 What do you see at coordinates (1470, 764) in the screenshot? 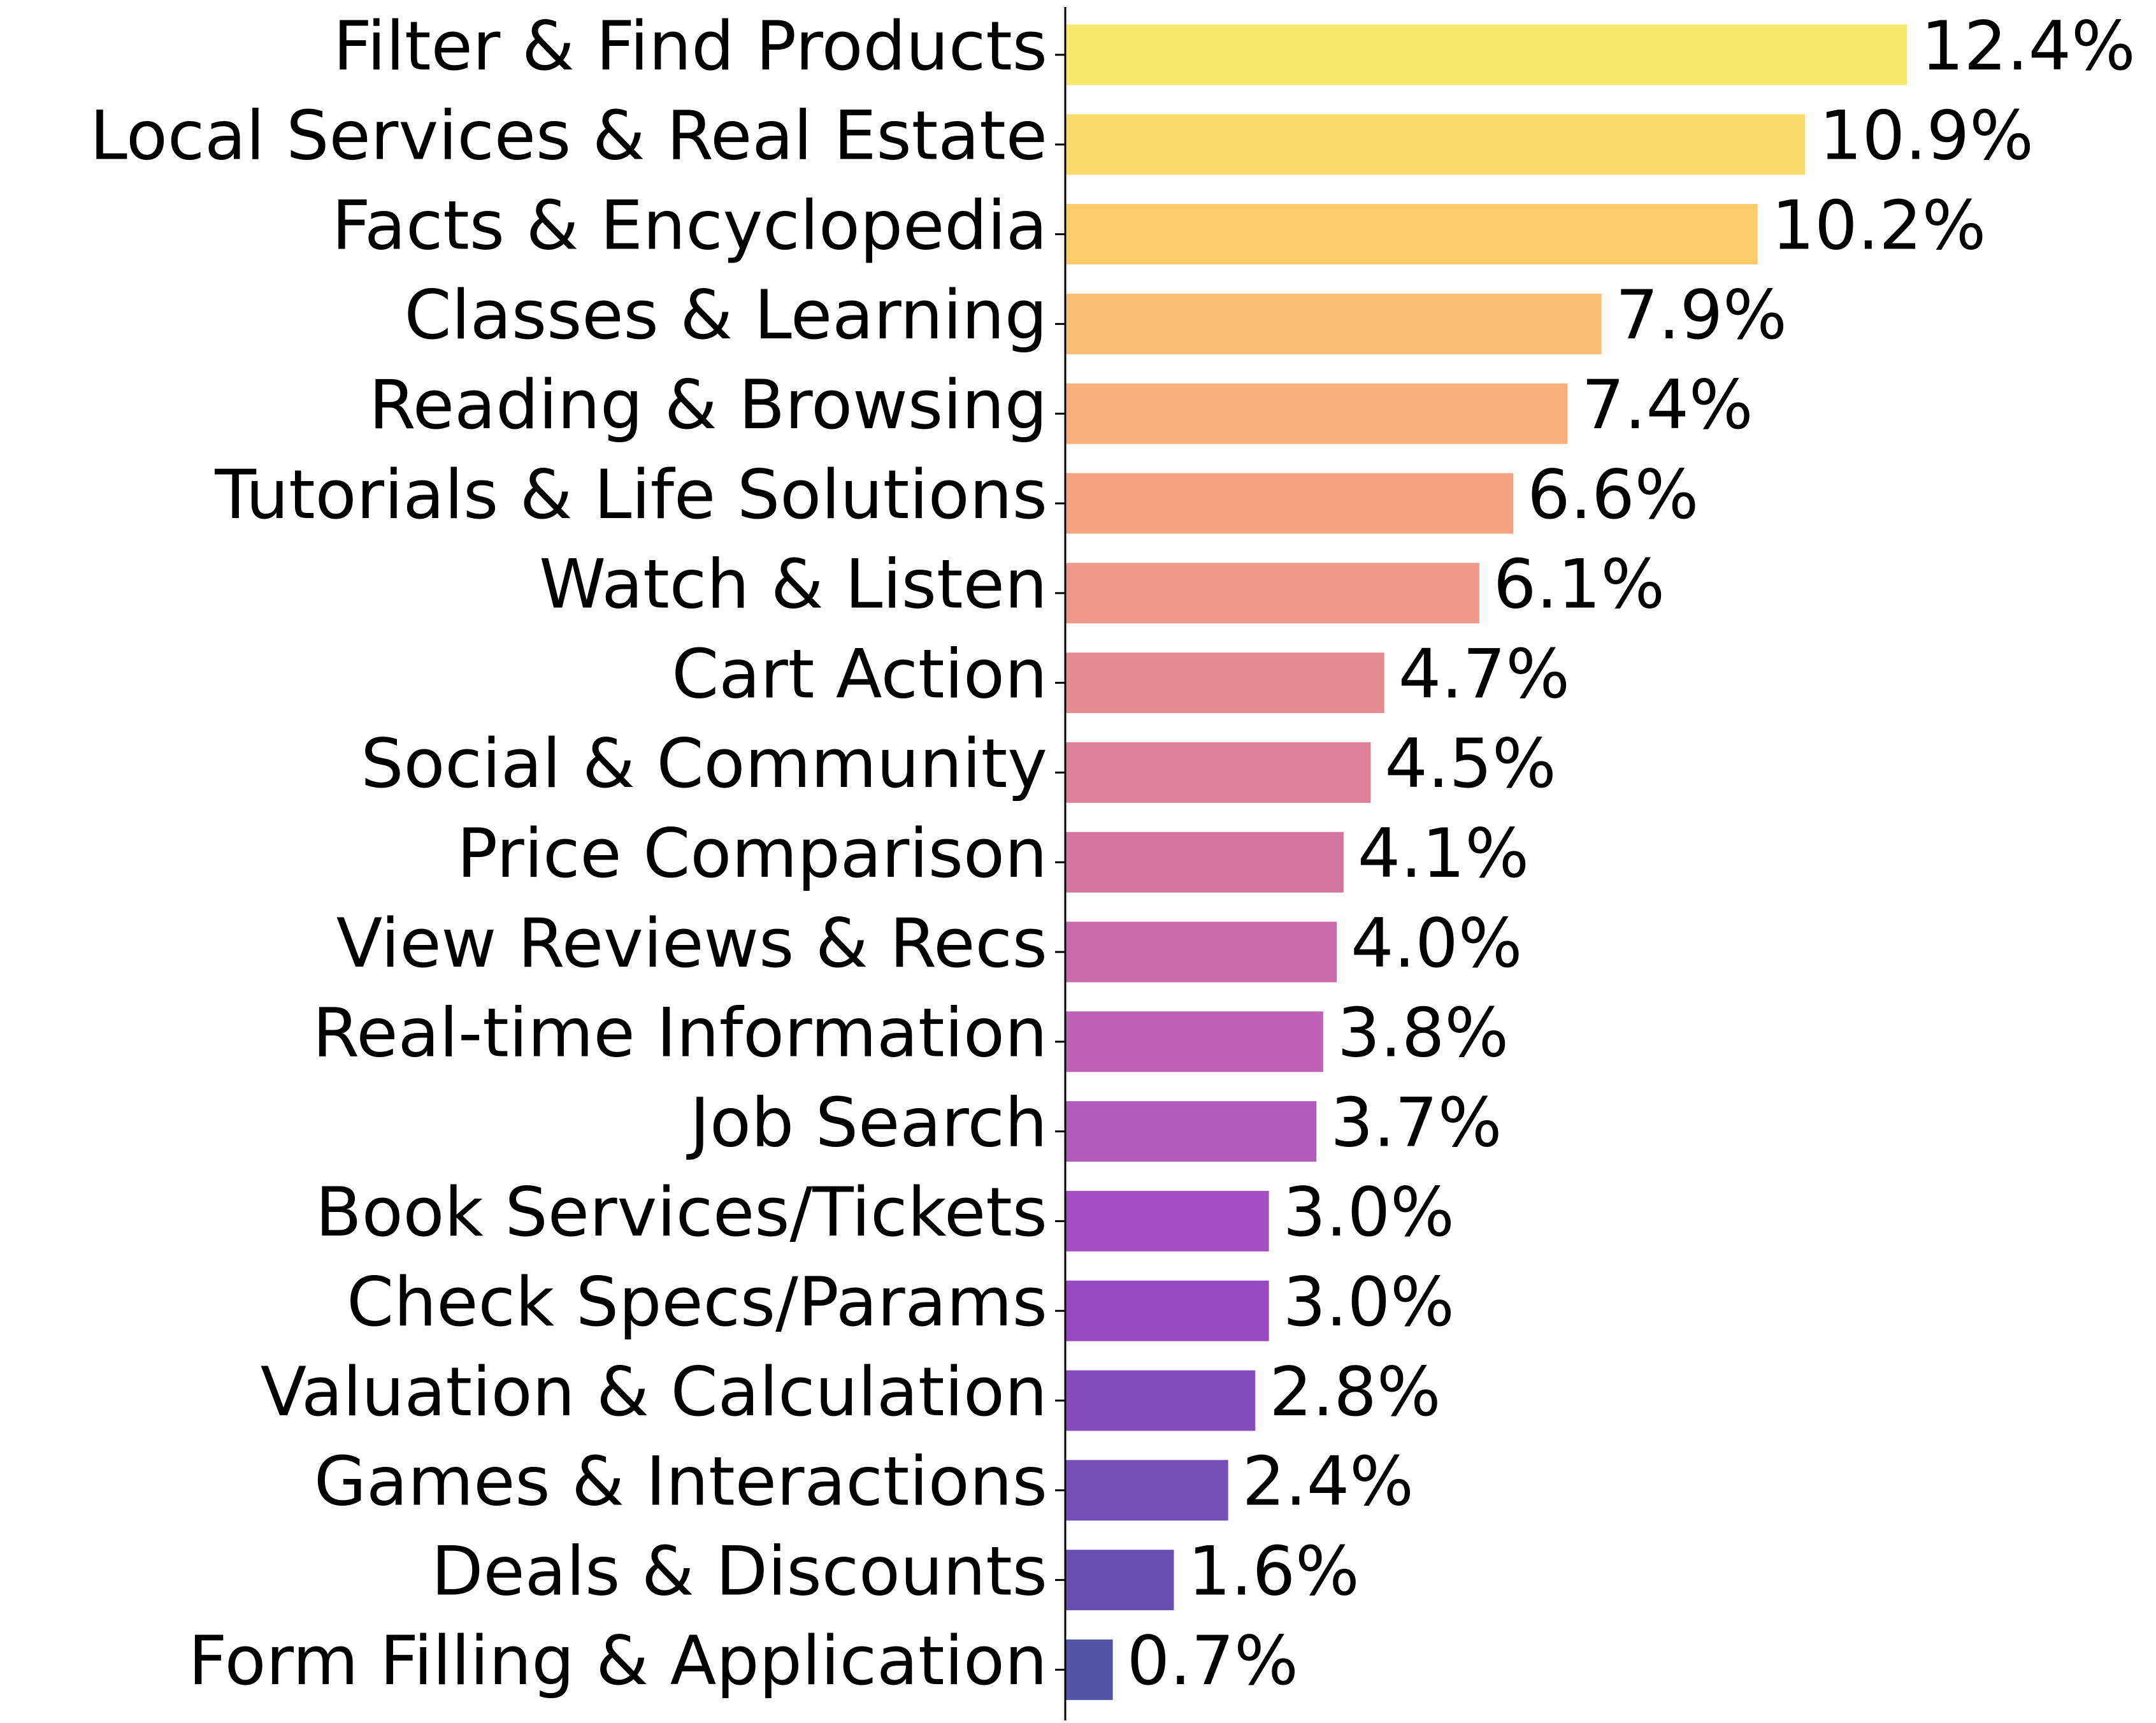
I see `value-label: 4.5%` at bounding box center [1470, 764].